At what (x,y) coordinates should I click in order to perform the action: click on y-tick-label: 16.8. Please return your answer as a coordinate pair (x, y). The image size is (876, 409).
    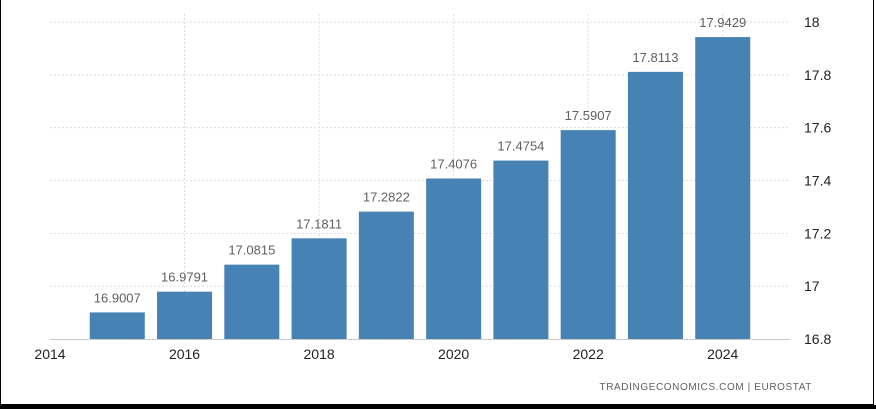
    Looking at the image, I should click on (817, 339).